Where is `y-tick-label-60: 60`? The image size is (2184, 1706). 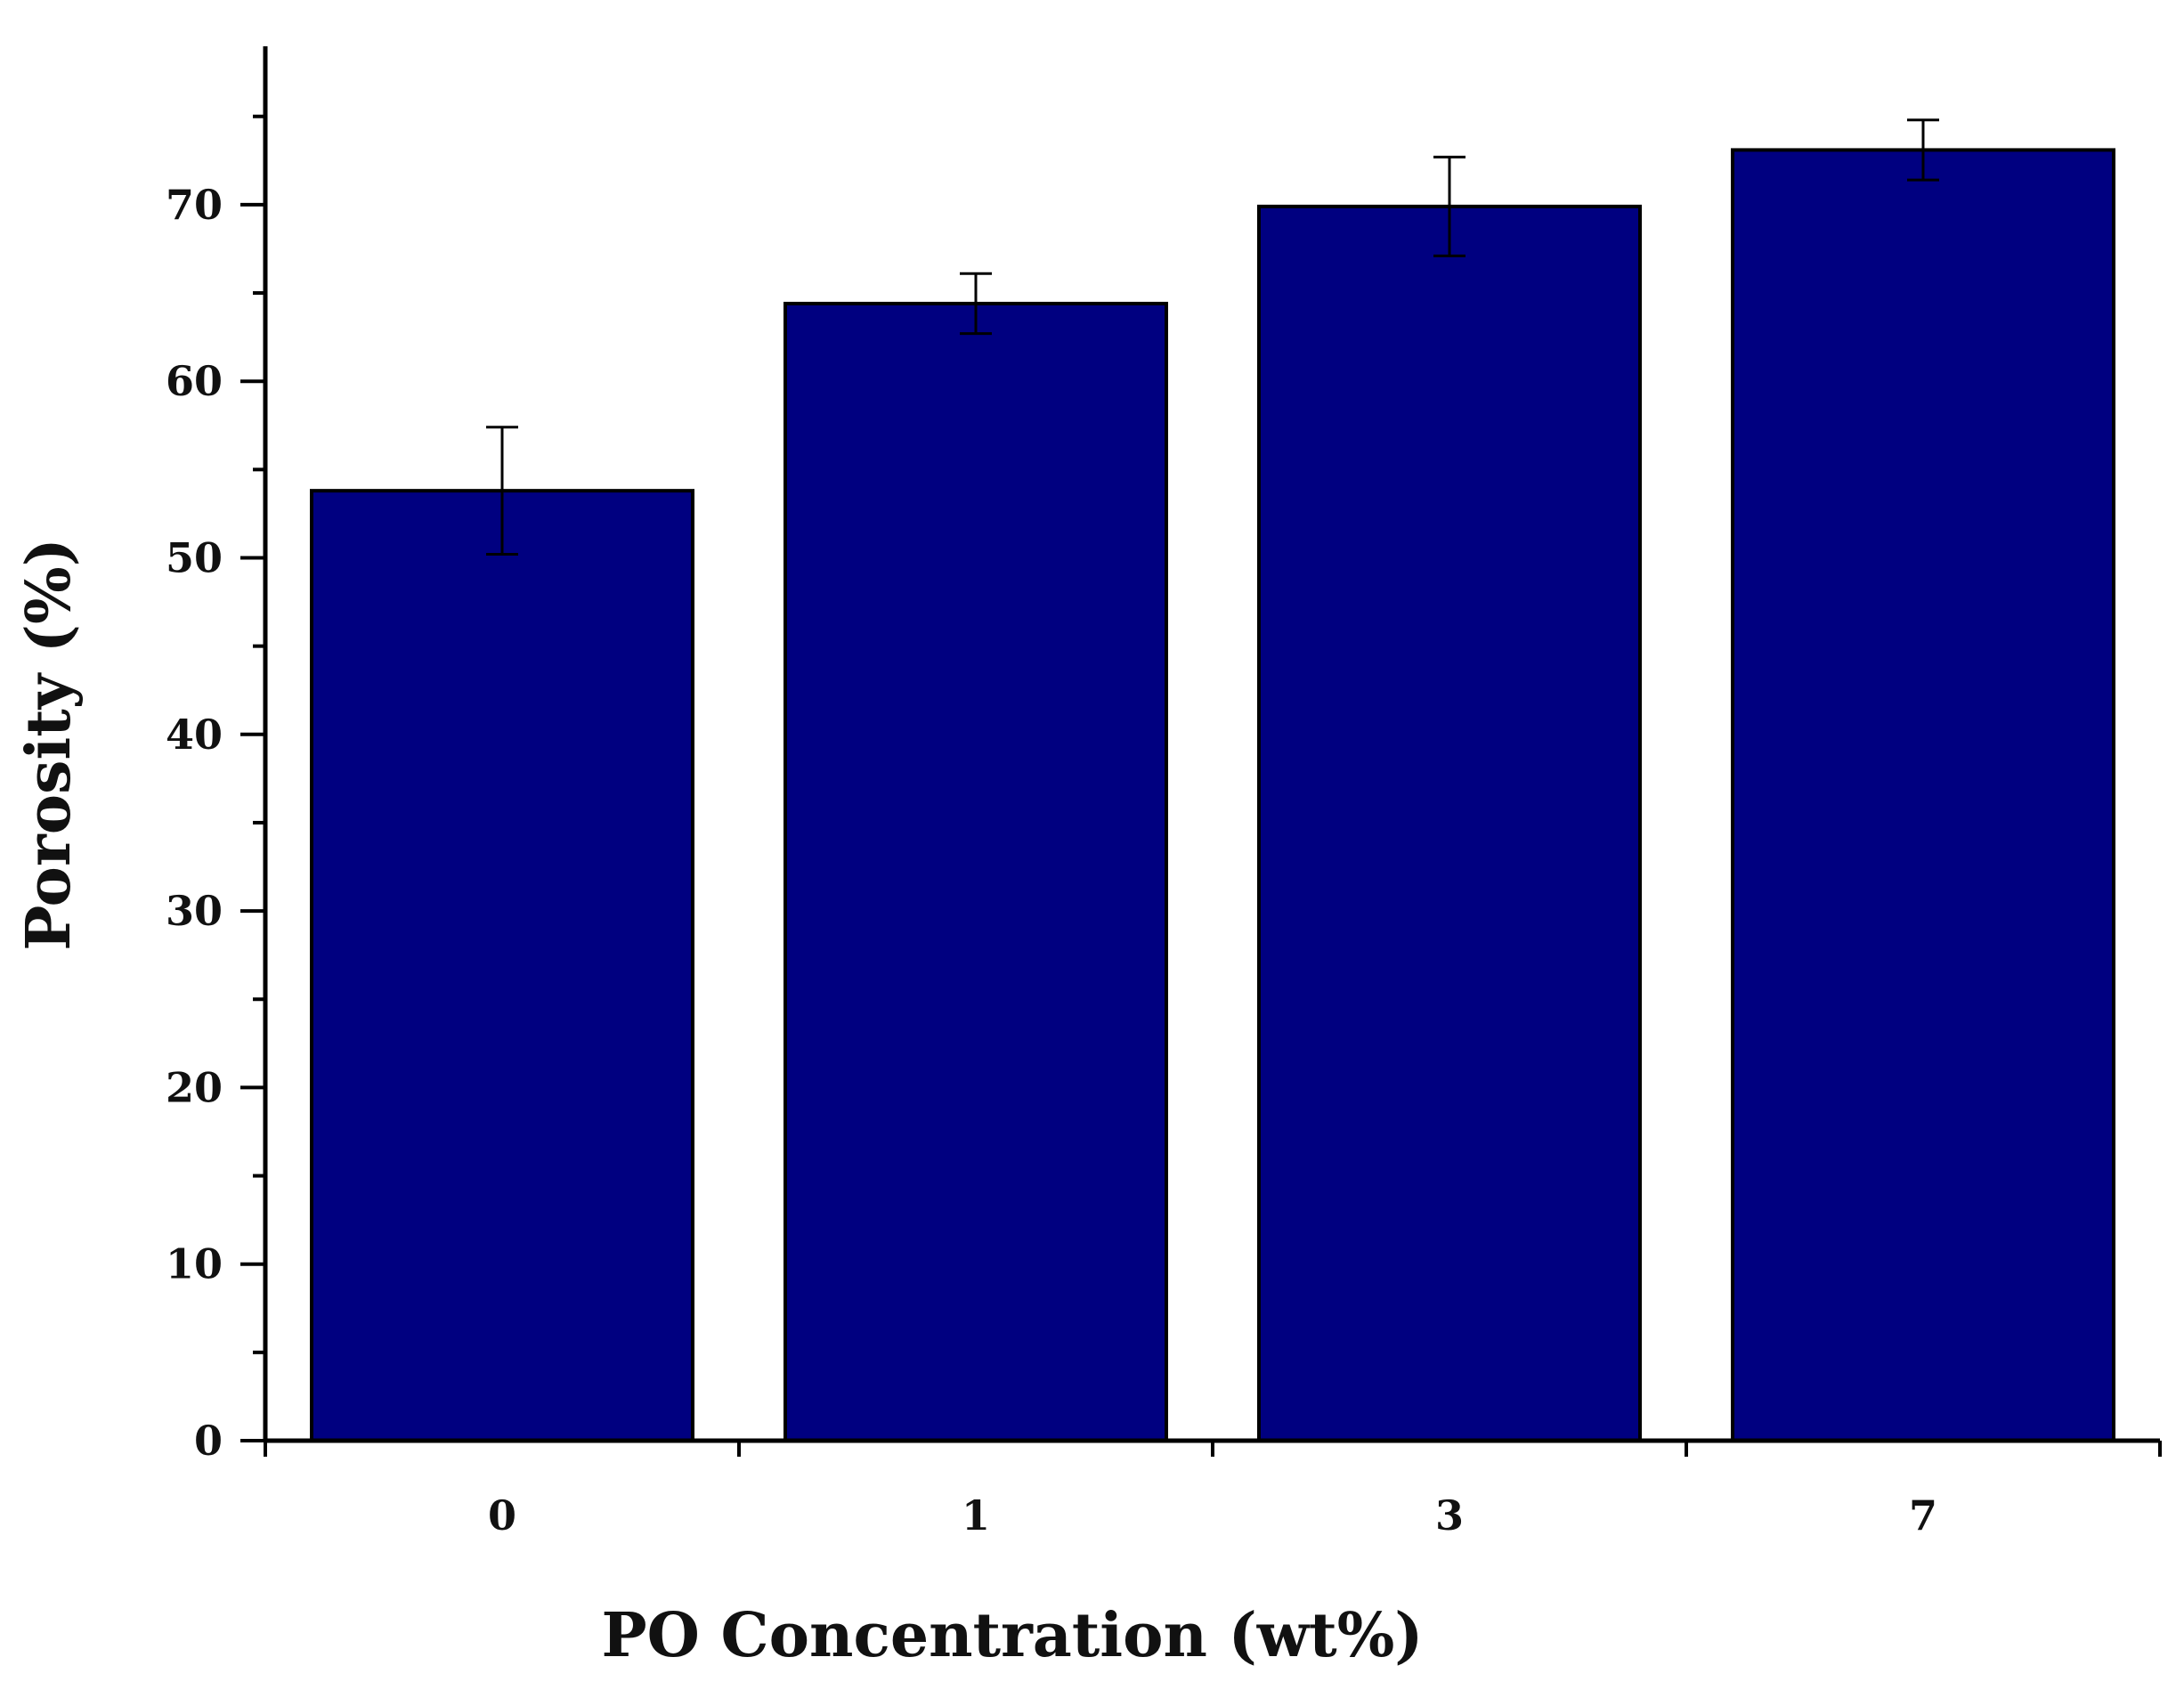 y-tick-label-60: 60 is located at coordinates (194, 381).